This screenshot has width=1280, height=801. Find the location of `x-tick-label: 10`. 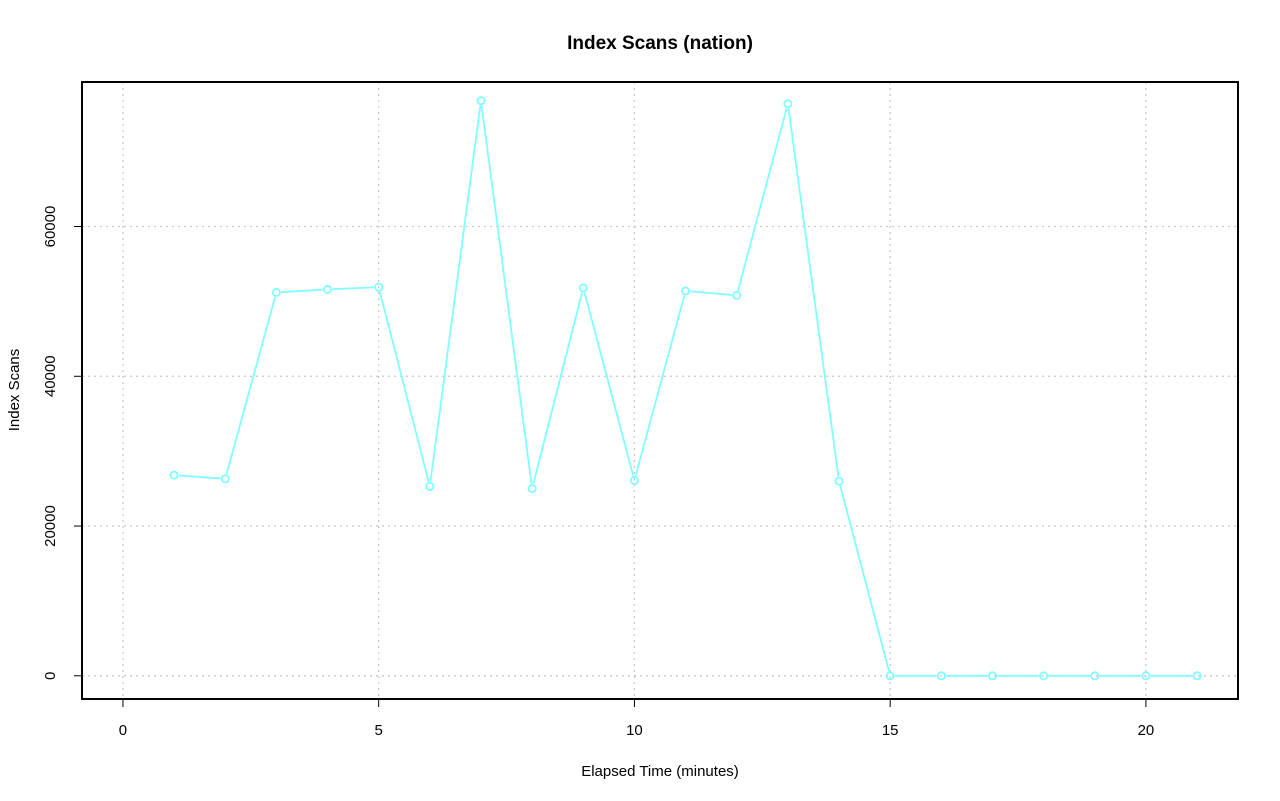

x-tick-label: 10 is located at coordinates (634, 730).